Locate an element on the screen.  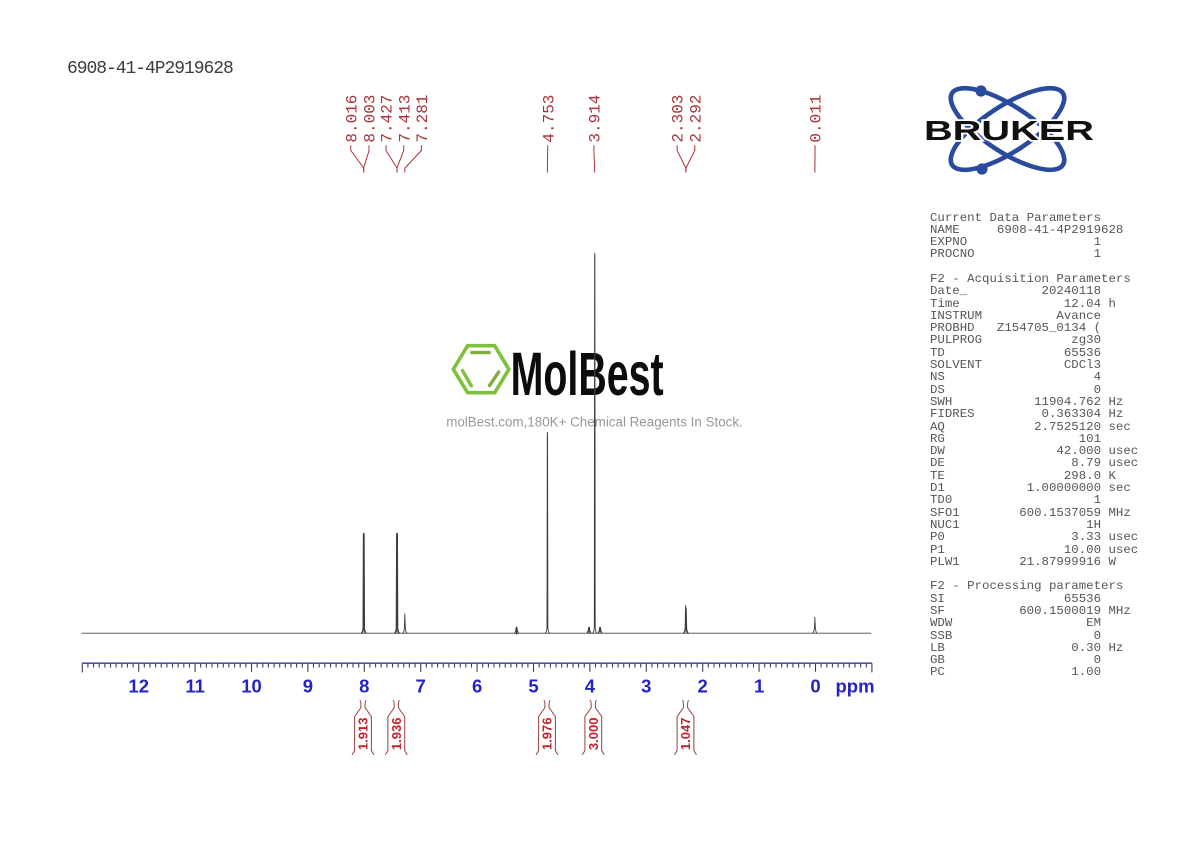
svg-text: 6 is located at coordinates (477, 685).